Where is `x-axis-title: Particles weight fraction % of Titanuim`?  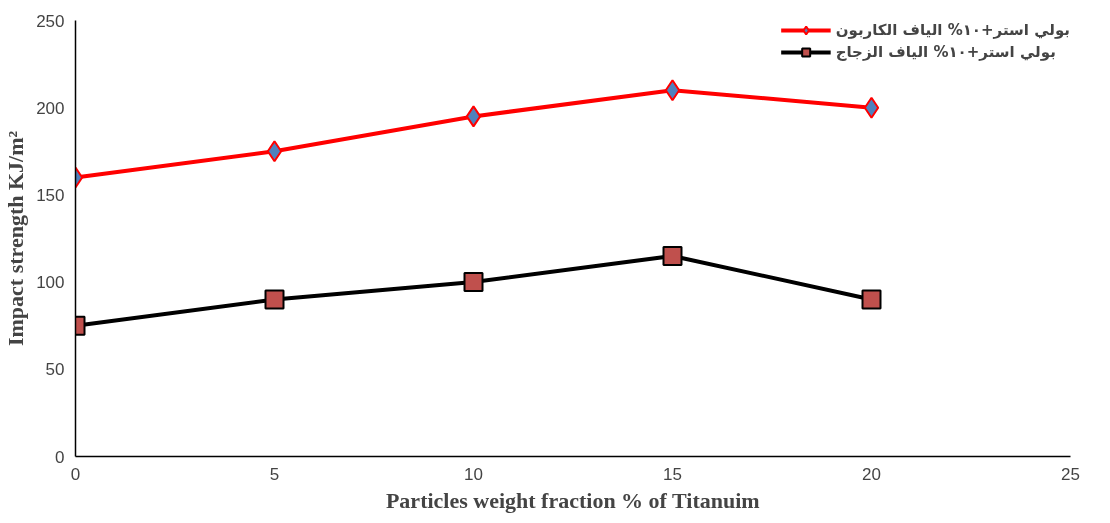
x-axis-title: Particles weight fraction % of Titanuim is located at coordinates (572, 500).